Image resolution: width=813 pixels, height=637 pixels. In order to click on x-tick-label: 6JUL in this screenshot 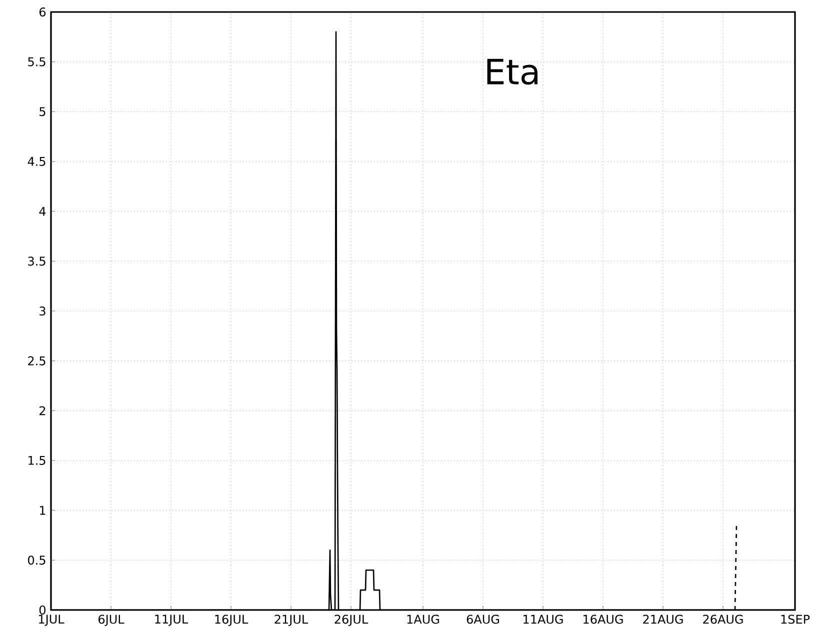, I will do `click(111, 620)`.